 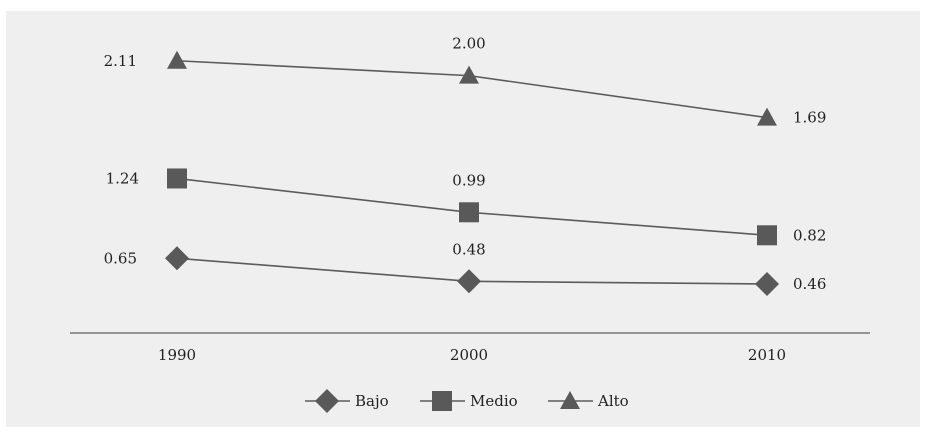 What do you see at coordinates (469, 355) in the screenshot?
I see `x-tick-label: 2000` at bounding box center [469, 355].